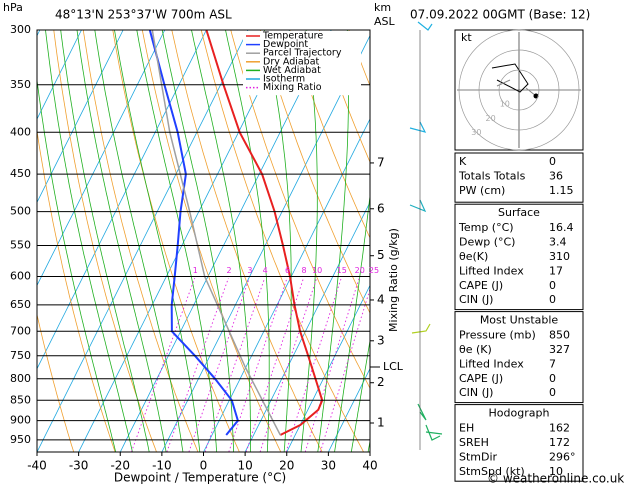  What do you see at coordinates (491, 270) in the screenshot?
I see `table-label: Lifted Index` at bounding box center [491, 270].